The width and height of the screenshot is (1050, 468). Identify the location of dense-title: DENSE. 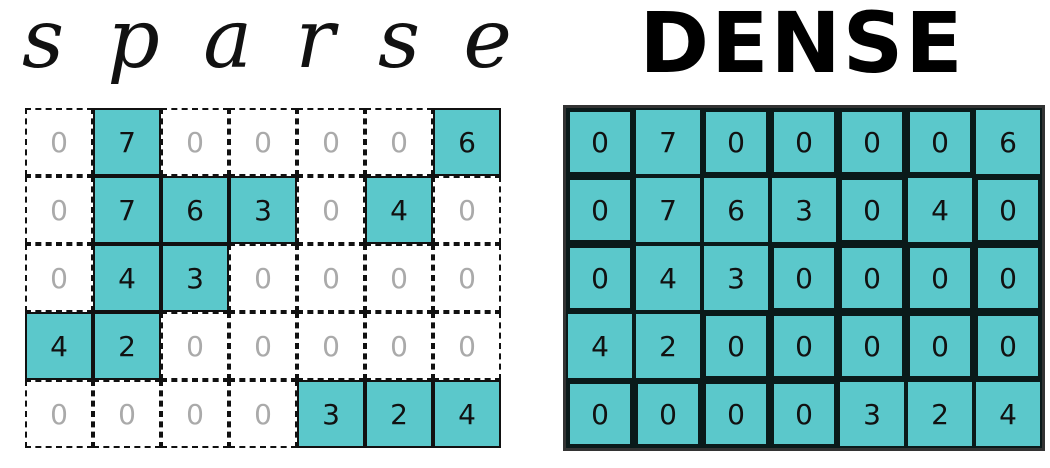
(802, 46).